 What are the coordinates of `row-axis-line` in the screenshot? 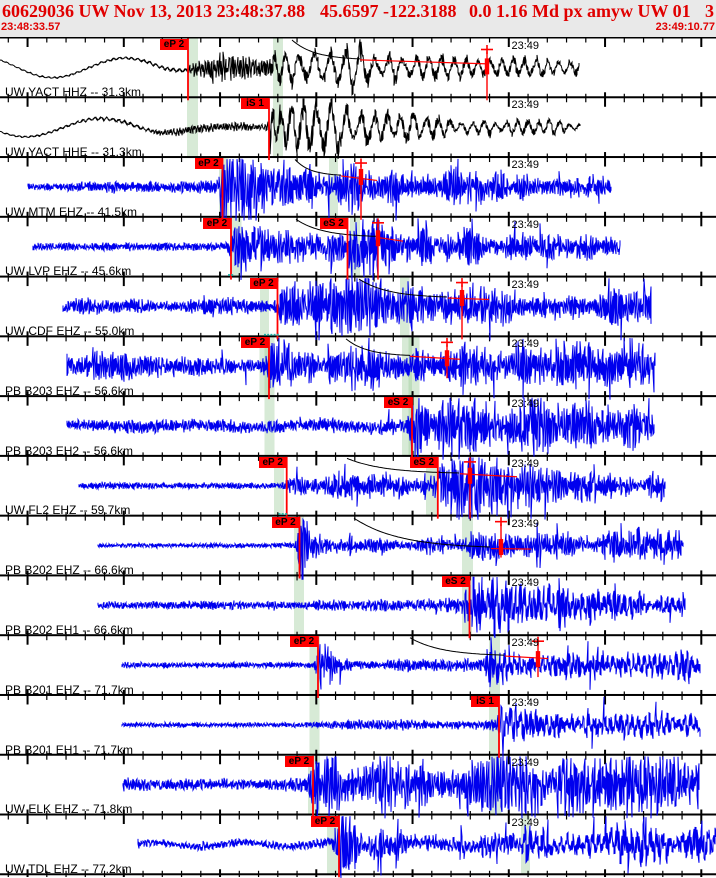 It's located at (358, 754).